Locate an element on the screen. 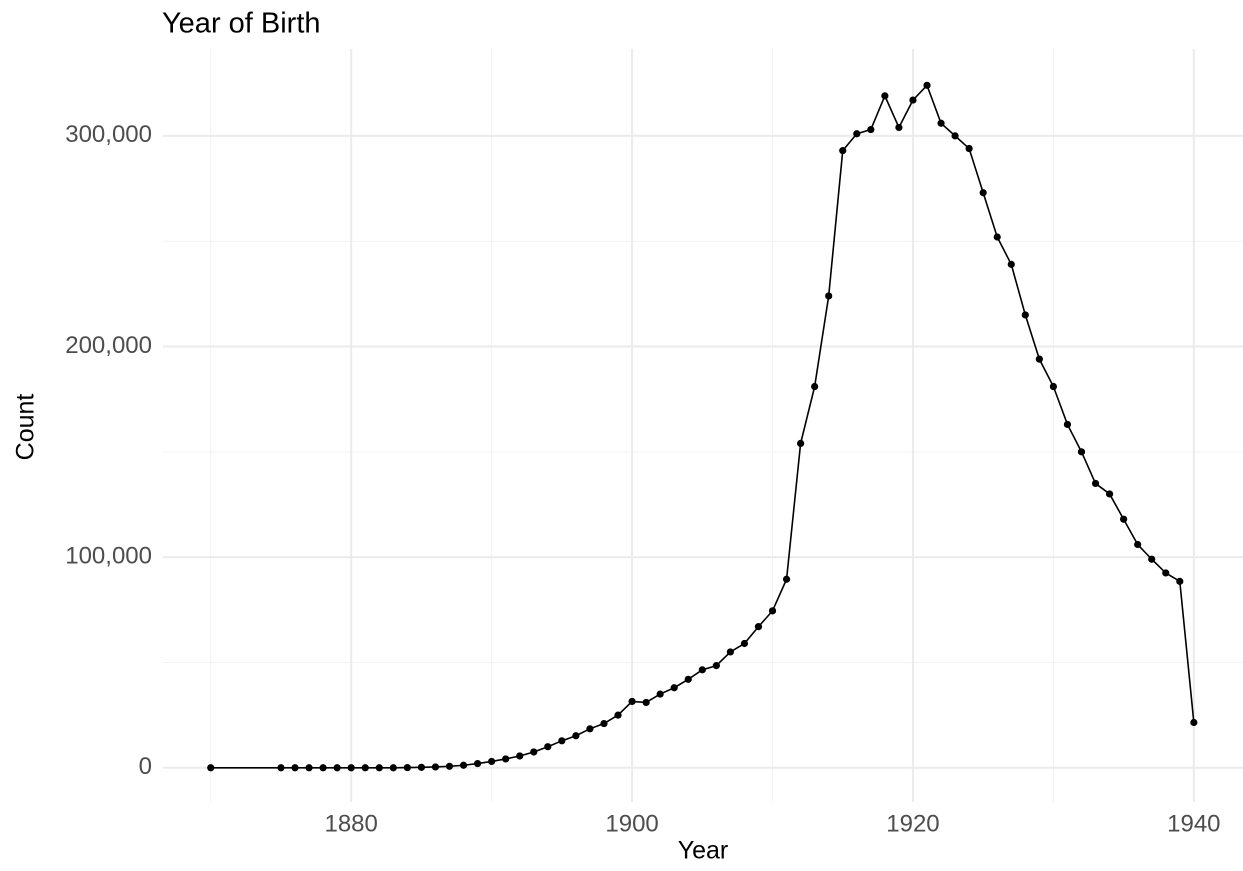  y-tick-label: 100,000 is located at coordinates (108, 555).